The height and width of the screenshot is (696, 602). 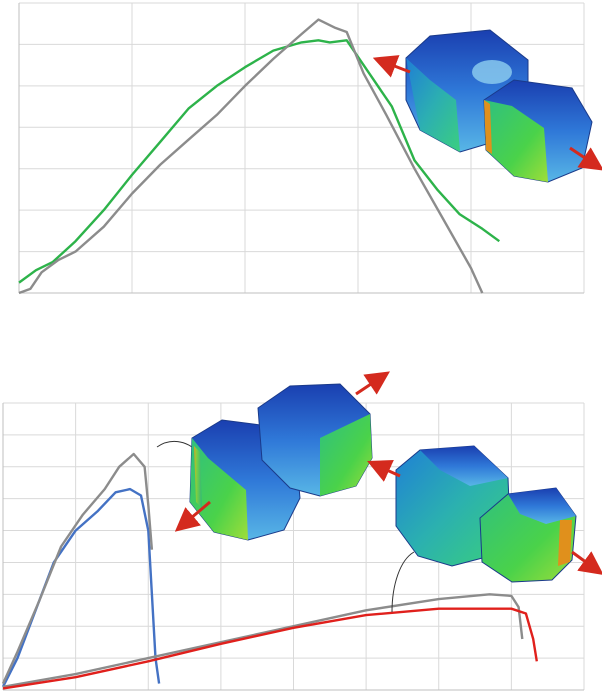 What do you see at coordinates (487, 106) in the screenshot?
I see `specimen-top-illustration` at bounding box center [487, 106].